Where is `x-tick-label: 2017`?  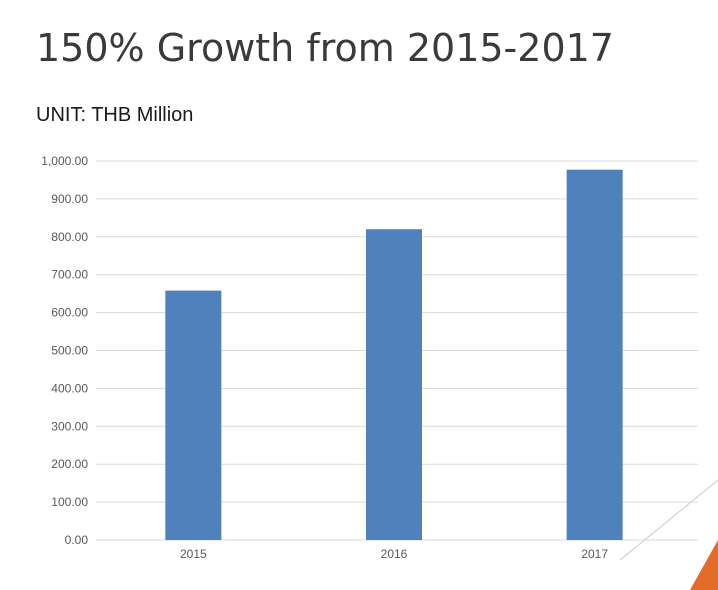
x-tick-label: 2017 is located at coordinates (594, 554).